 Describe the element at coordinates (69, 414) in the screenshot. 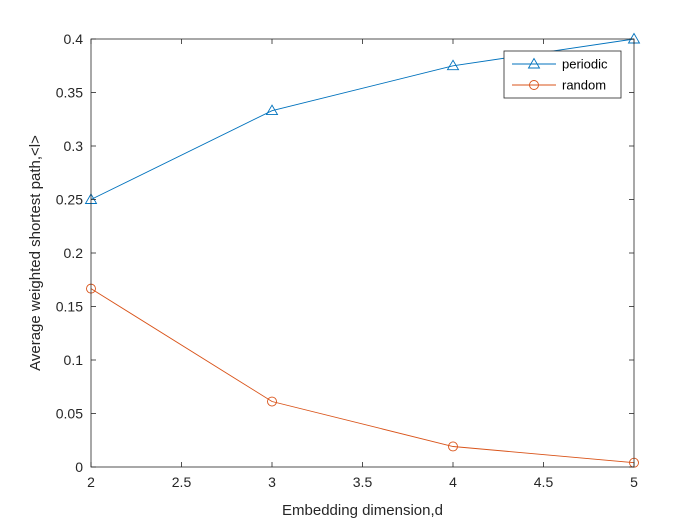

I see `y-tick-label: 0.05` at that location.